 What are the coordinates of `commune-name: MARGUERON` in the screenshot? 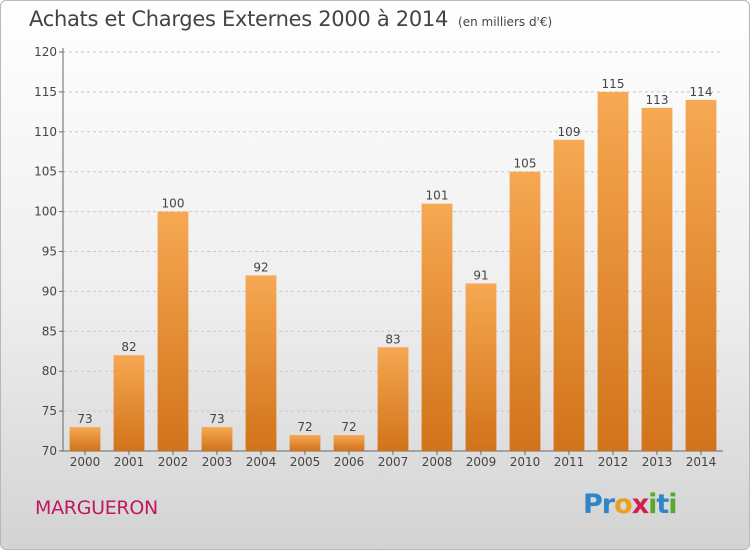 It's located at (96, 508).